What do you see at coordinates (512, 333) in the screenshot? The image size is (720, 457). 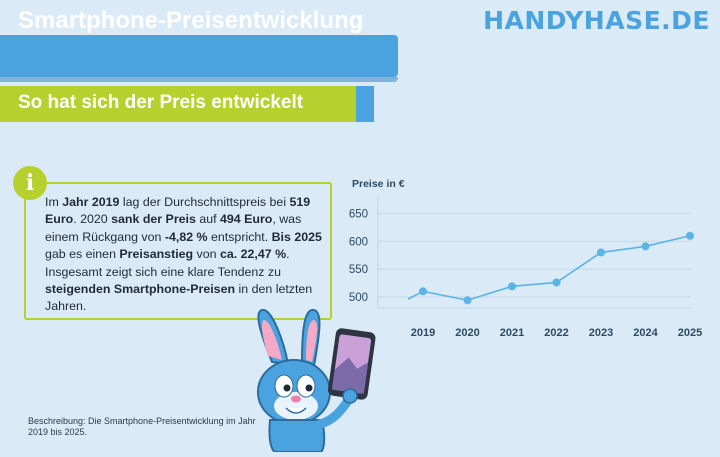 I see `x-tick-label: 2021` at bounding box center [512, 333].